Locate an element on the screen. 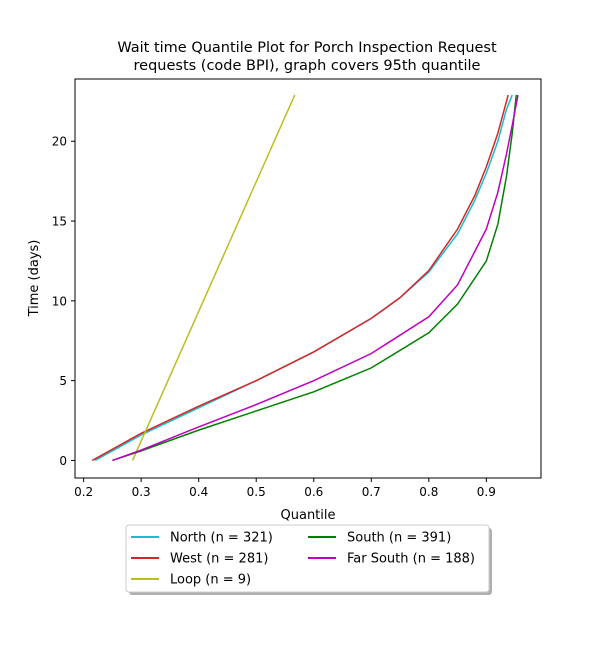 Image resolution: width=600 pixels, height=654 pixels. y-axis: 0 5 10 15 20 is located at coordinates (63, 301).